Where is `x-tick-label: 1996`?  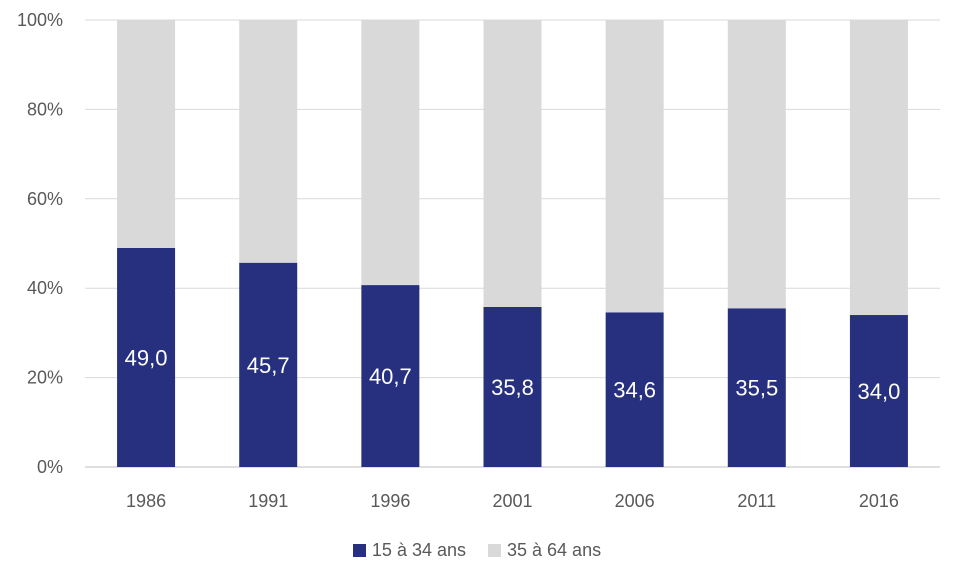 x-tick-label: 1996 is located at coordinates (390, 501).